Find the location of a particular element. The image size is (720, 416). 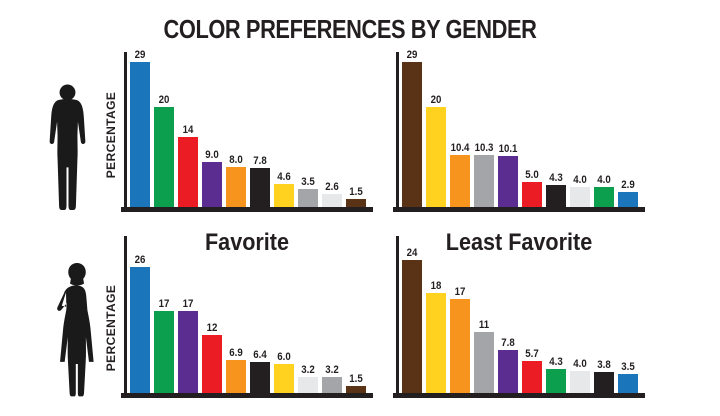

chart-female-least-favorite: 24 18 17 11 7.8 5.7 4.3 4.0 3.8 3.5 is located at coordinates (519, 317).